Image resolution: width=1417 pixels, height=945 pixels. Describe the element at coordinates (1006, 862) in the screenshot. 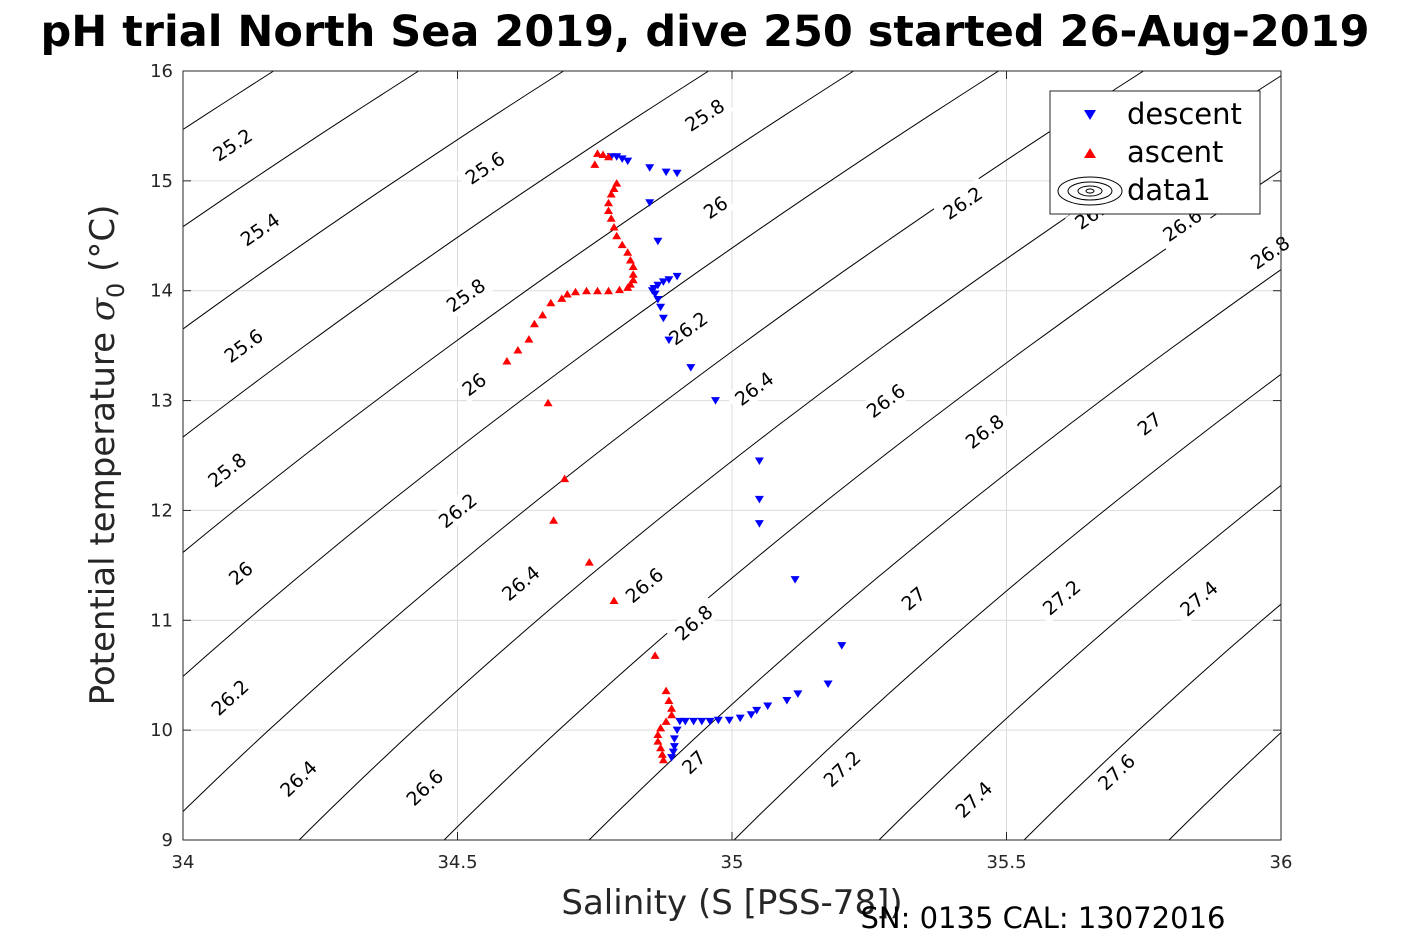

I see `x-tick-label: 35.5` at that location.